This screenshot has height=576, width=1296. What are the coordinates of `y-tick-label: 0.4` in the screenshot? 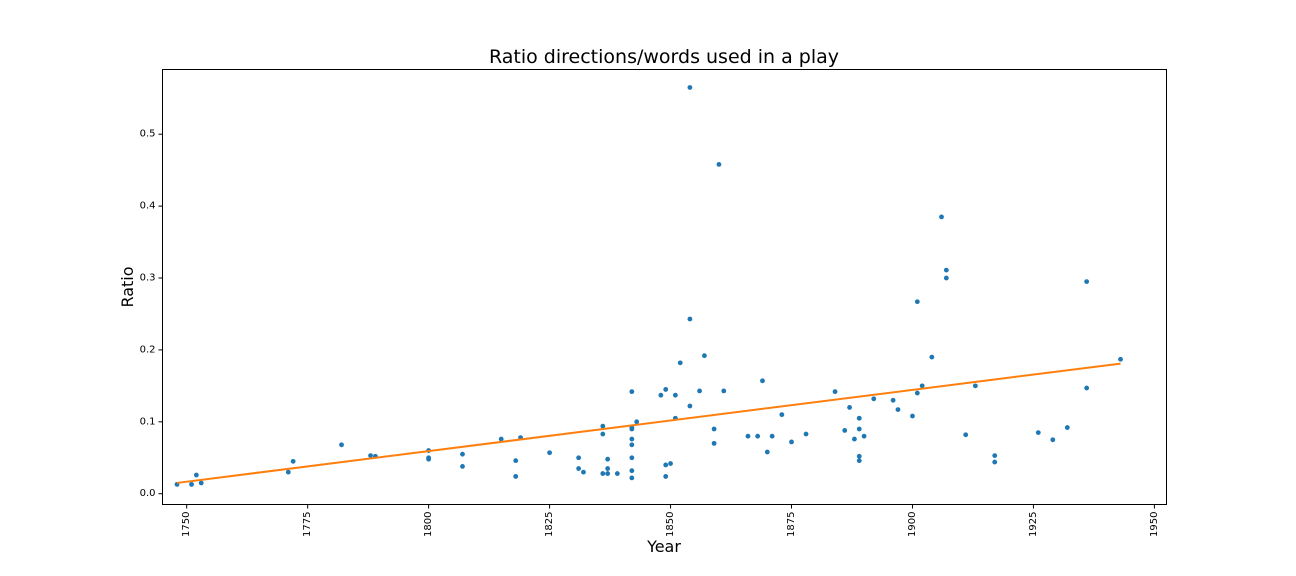 It's located at (148, 206).